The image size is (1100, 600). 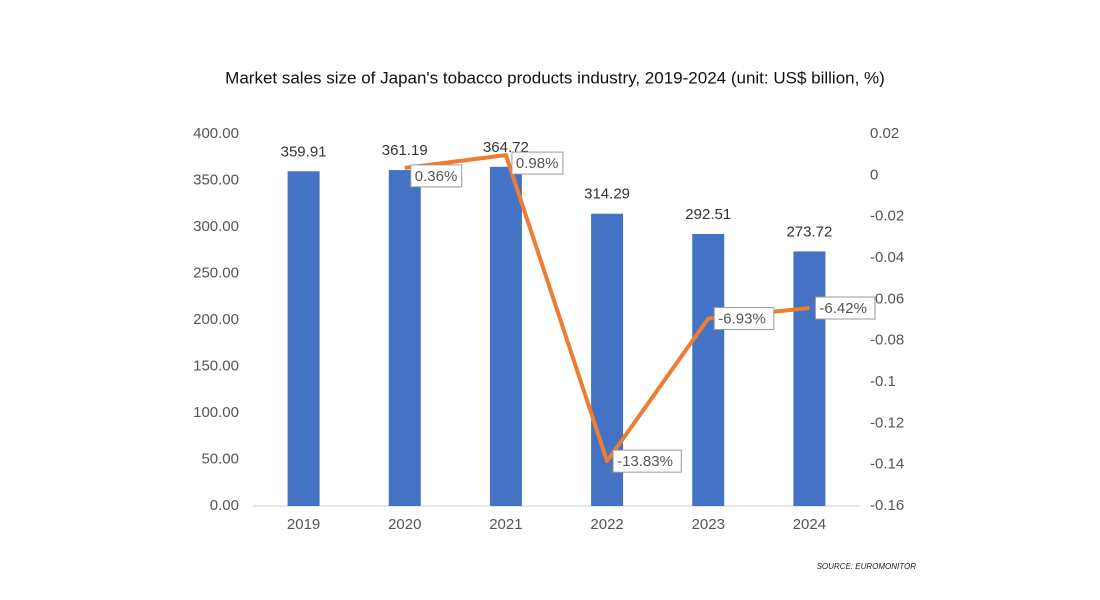 What do you see at coordinates (216, 272) in the screenshot?
I see `y-tick-label: 250.00` at bounding box center [216, 272].